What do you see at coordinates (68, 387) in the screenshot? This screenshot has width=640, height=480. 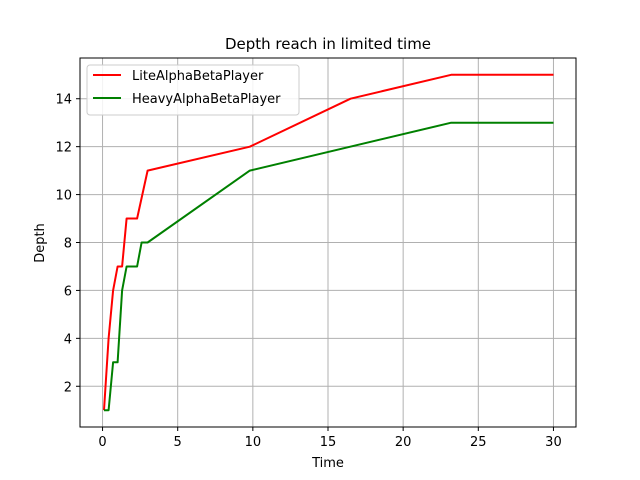 I see `y-tick-label: 2` at bounding box center [68, 387].